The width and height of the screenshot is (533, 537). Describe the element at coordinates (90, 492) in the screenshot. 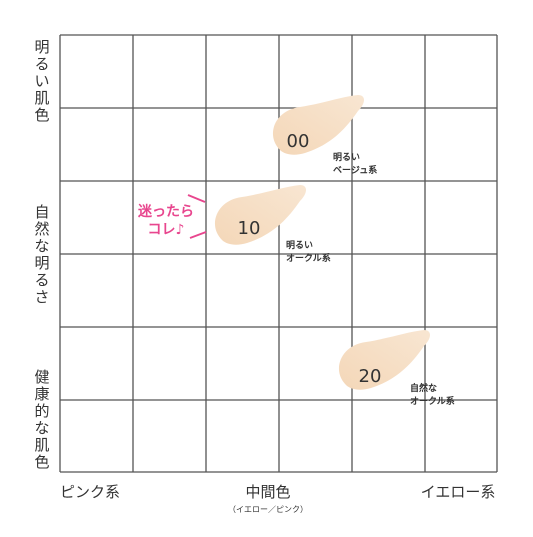

I see `x-axis-label: ピンク系` at that location.